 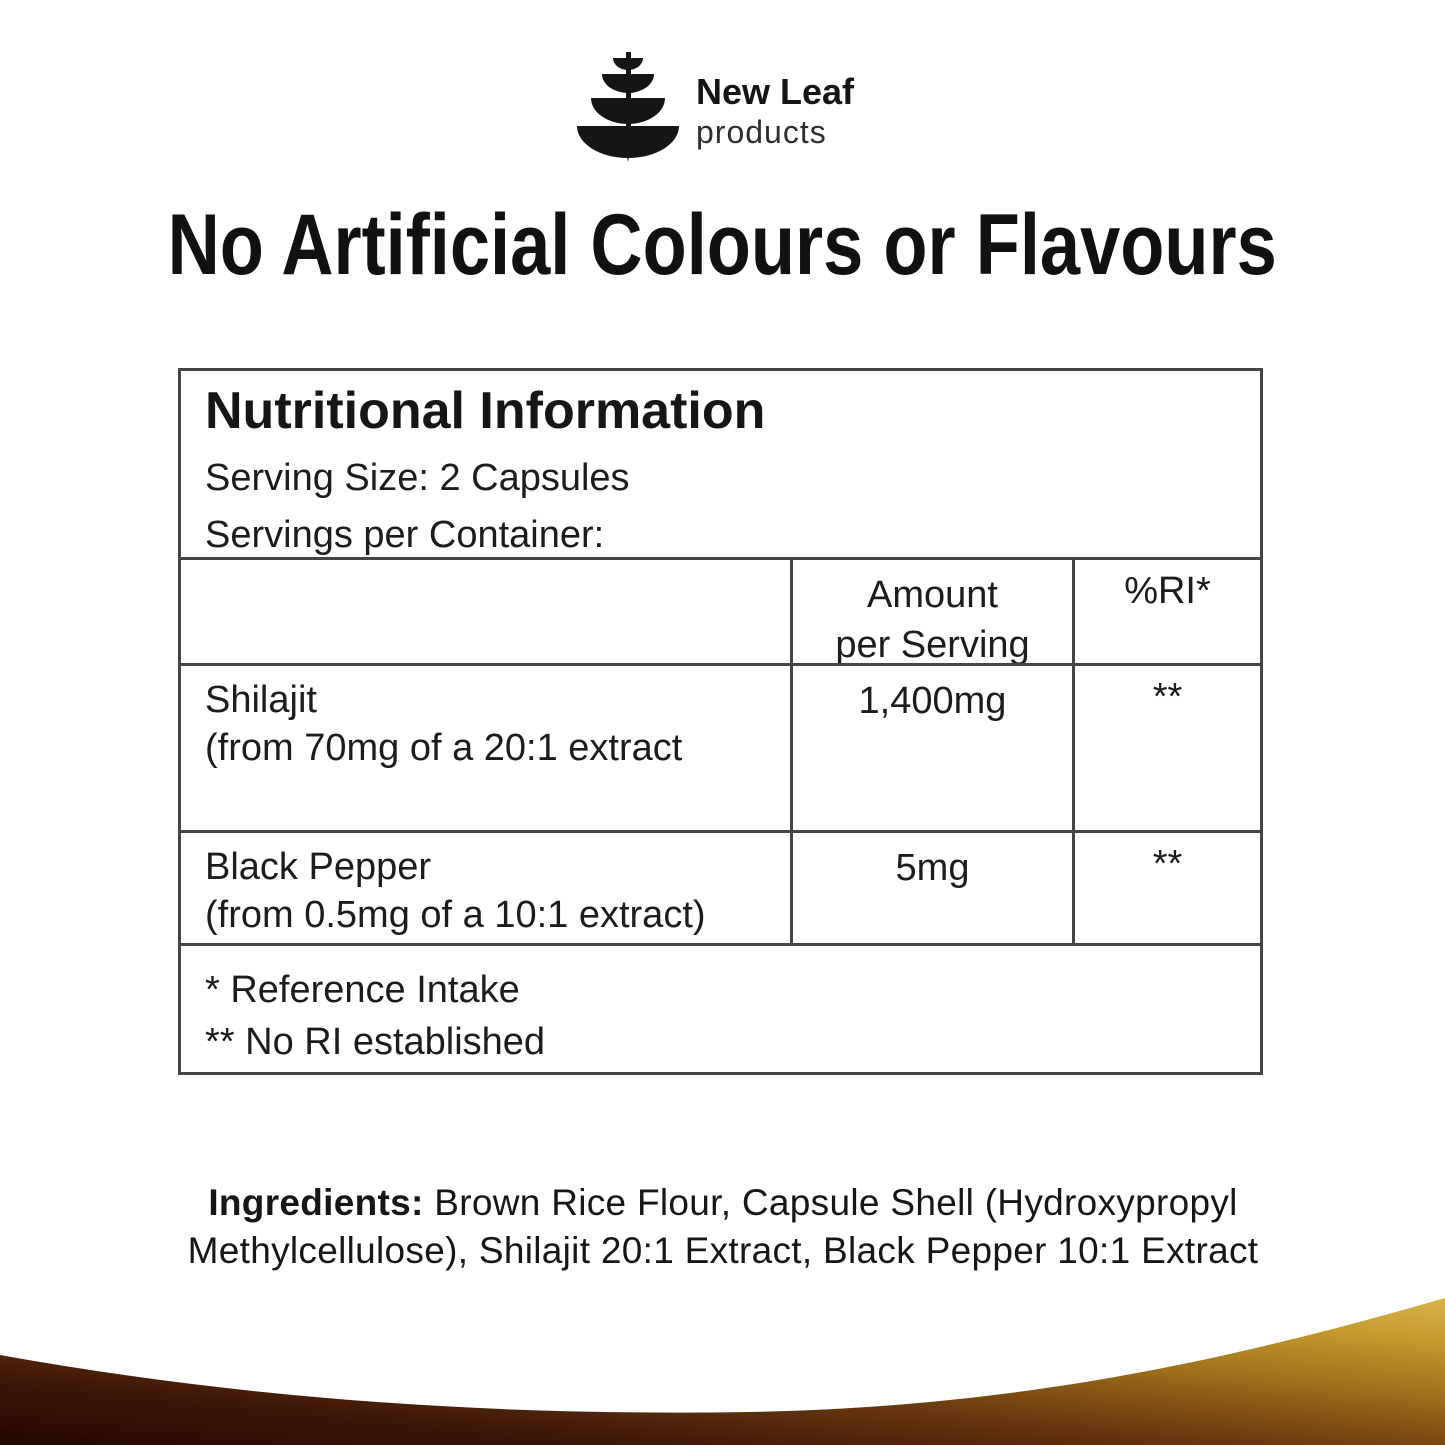 What do you see at coordinates (485, 411) in the screenshot?
I see `nutrition-table-title: Nutritional Information` at bounding box center [485, 411].